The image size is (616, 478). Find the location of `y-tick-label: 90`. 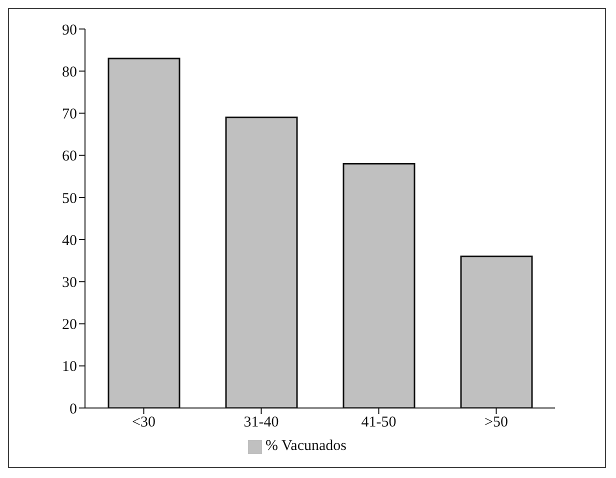

y-tick-label: 90 is located at coordinates (69, 30).